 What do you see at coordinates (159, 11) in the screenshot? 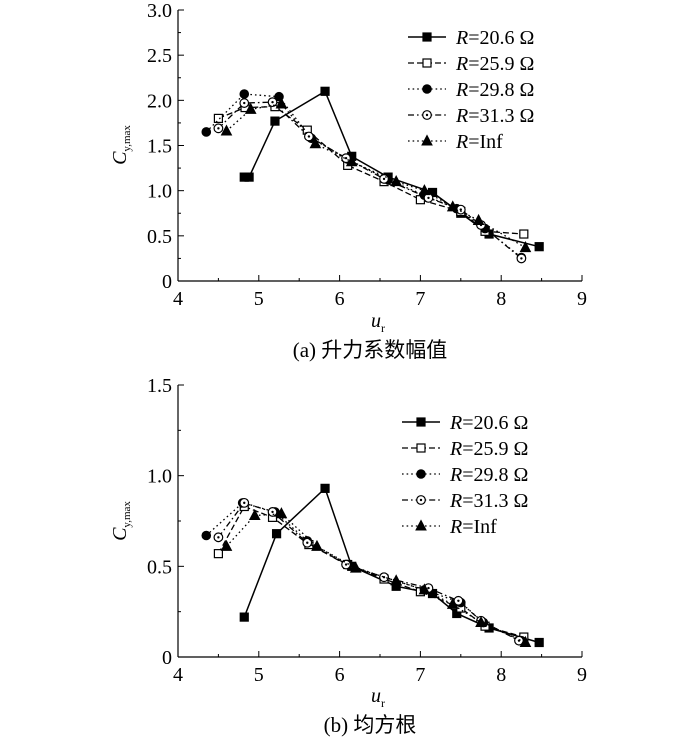
I see `y-tick-label: 3.0` at bounding box center [159, 11].